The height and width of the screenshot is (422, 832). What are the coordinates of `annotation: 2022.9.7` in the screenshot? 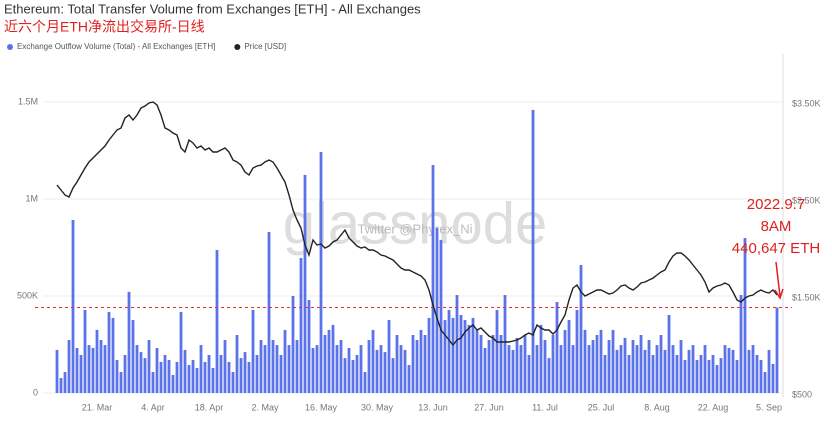 It's located at (776, 204).